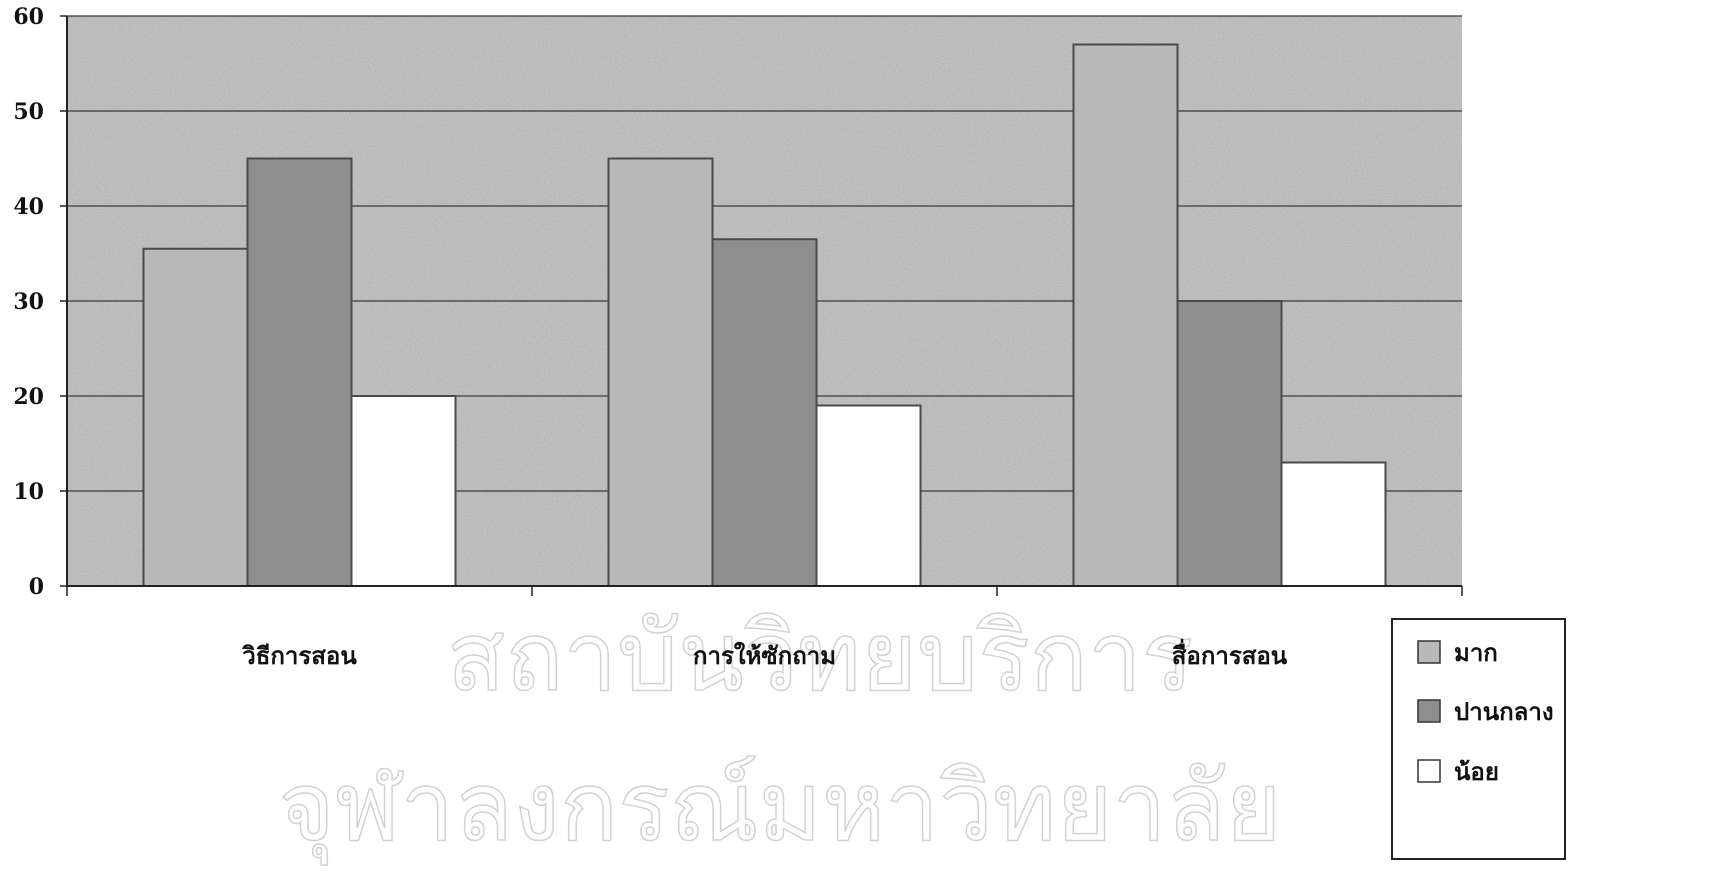 Image resolution: width=1709 pixels, height=871 pixels. Describe the element at coordinates (28, 17) in the screenshot. I see `y-tick-label: 60` at that location.